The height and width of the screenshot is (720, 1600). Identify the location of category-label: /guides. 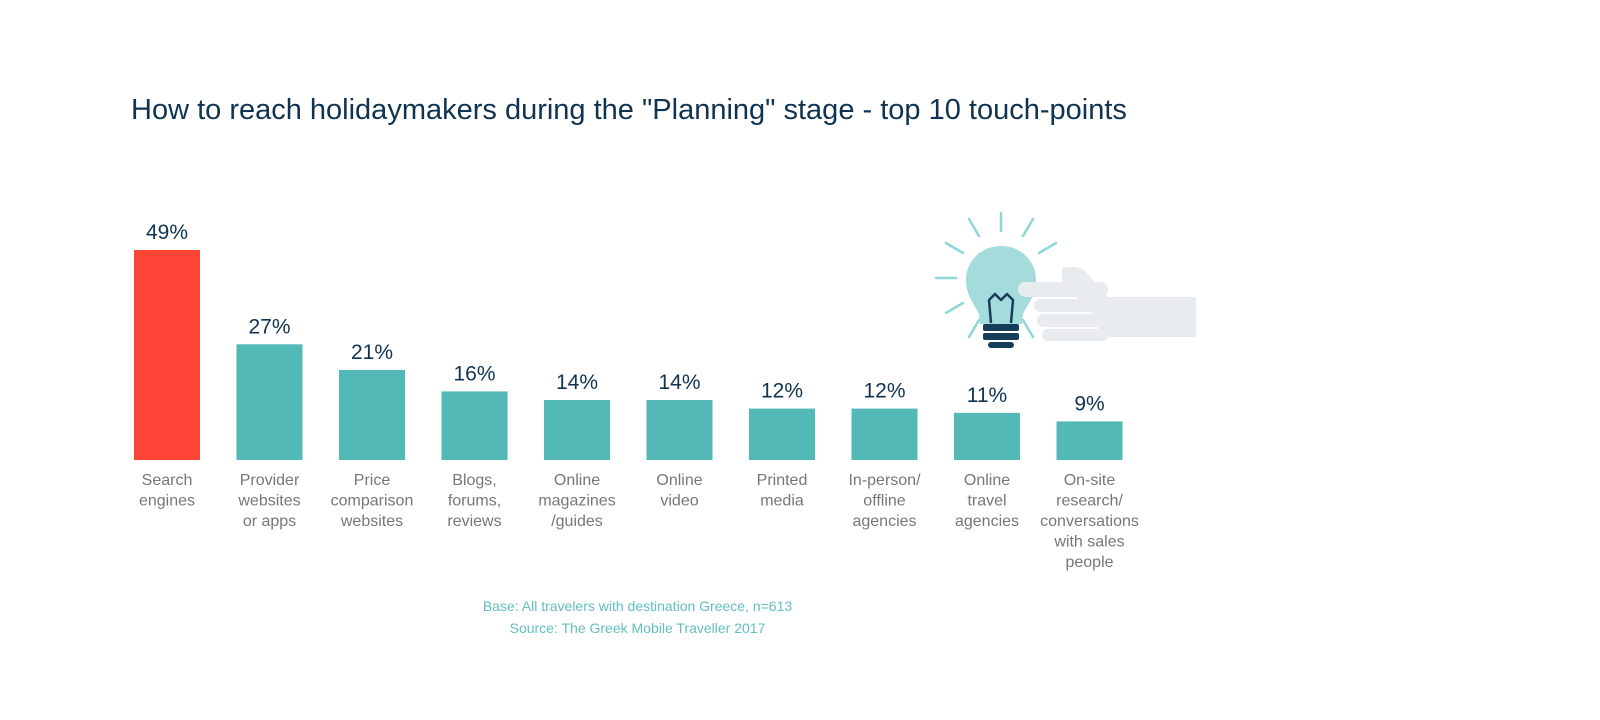
(577, 521).